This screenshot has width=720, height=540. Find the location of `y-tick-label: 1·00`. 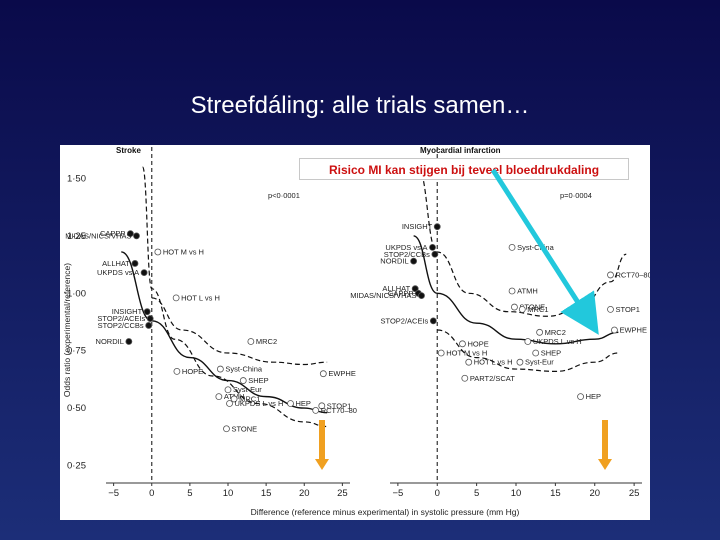

y-tick-label: 1·00 is located at coordinates (76, 293).